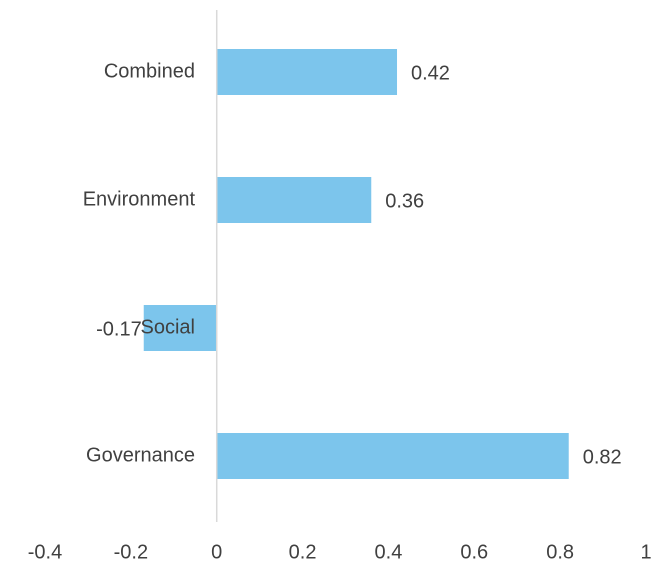 This screenshot has height=566, width=672. What do you see at coordinates (140, 455) in the screenshot?
I see `y-tick-label: Governance` at bounding box center [140, 455].